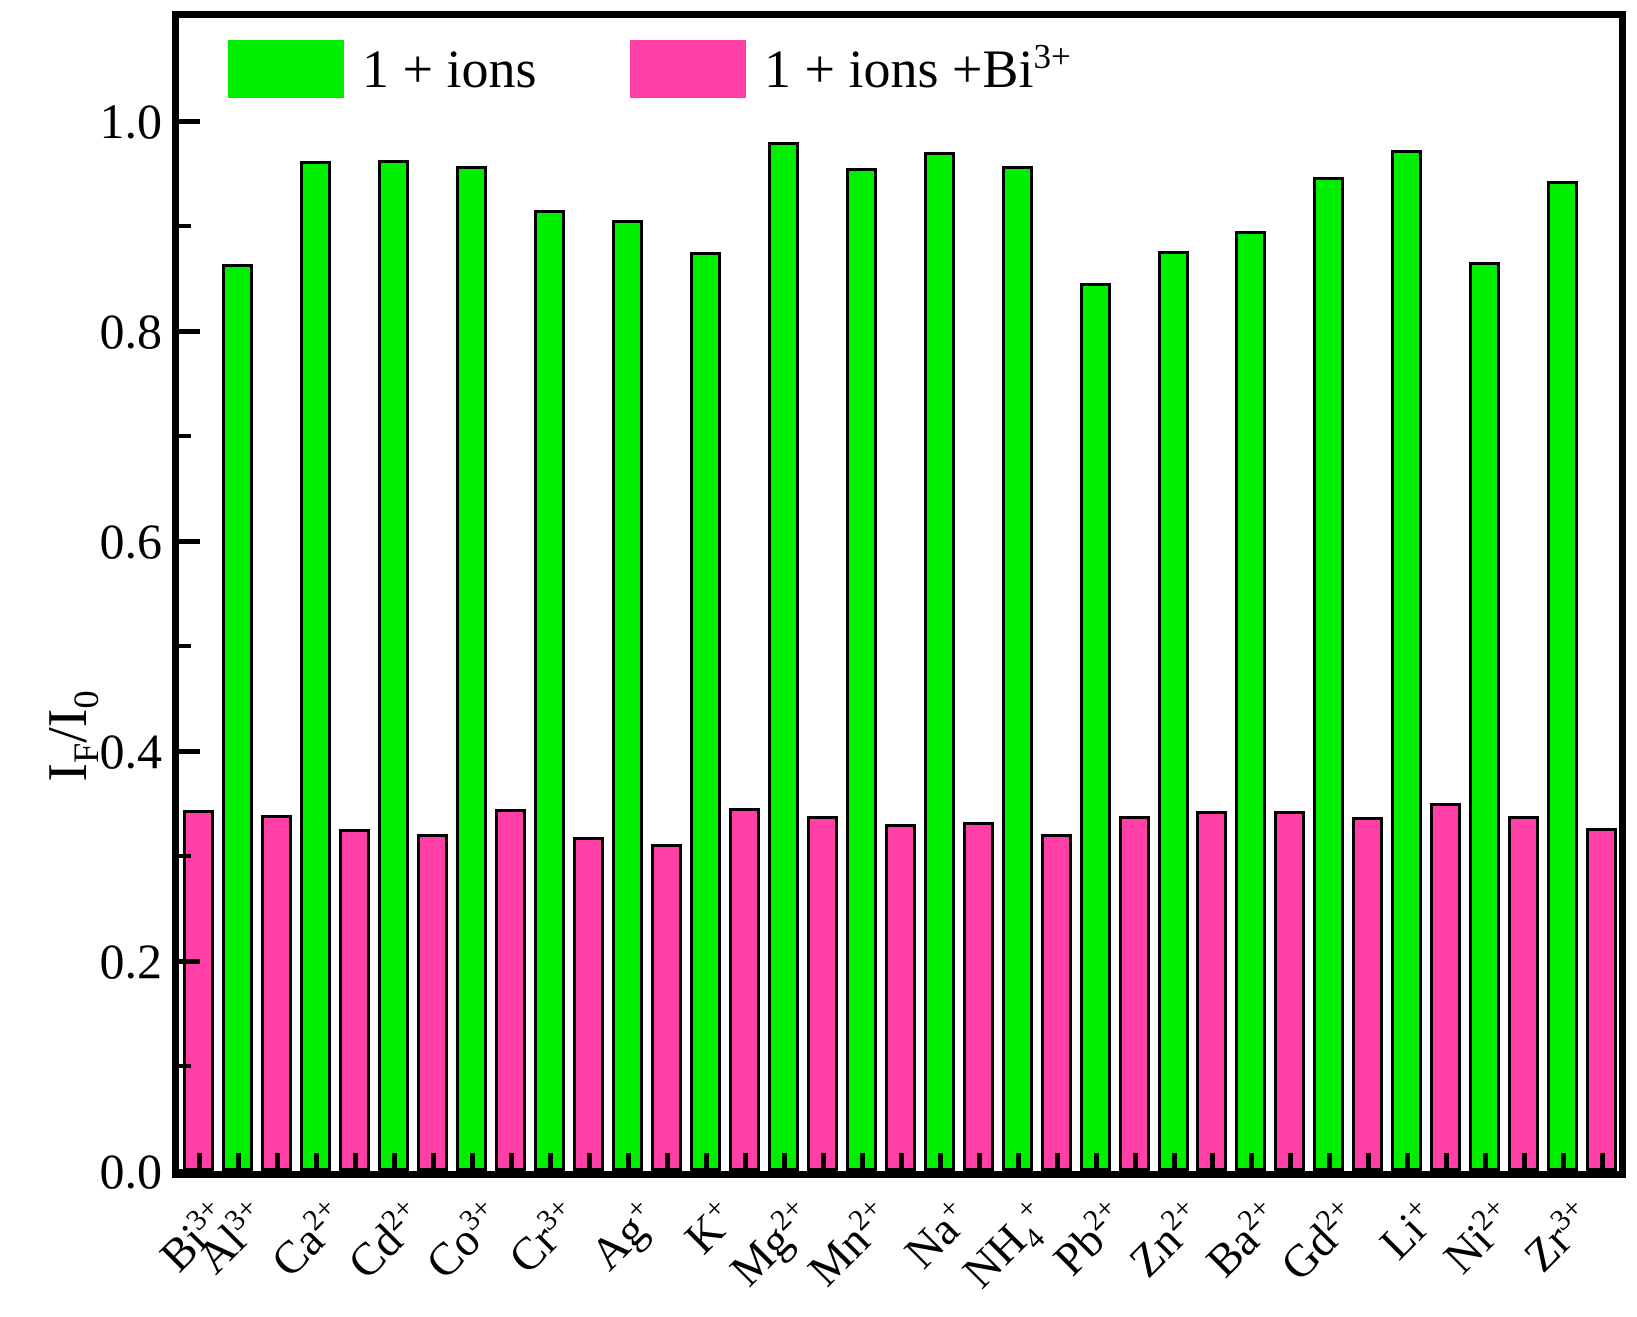 The height and width of the screenshot is (1317, 1637). What do you see at coordinates (1472, 1236) in the screenshot?
I see `x-category-label: Ni2+` at bounding box center [1472, 1236].